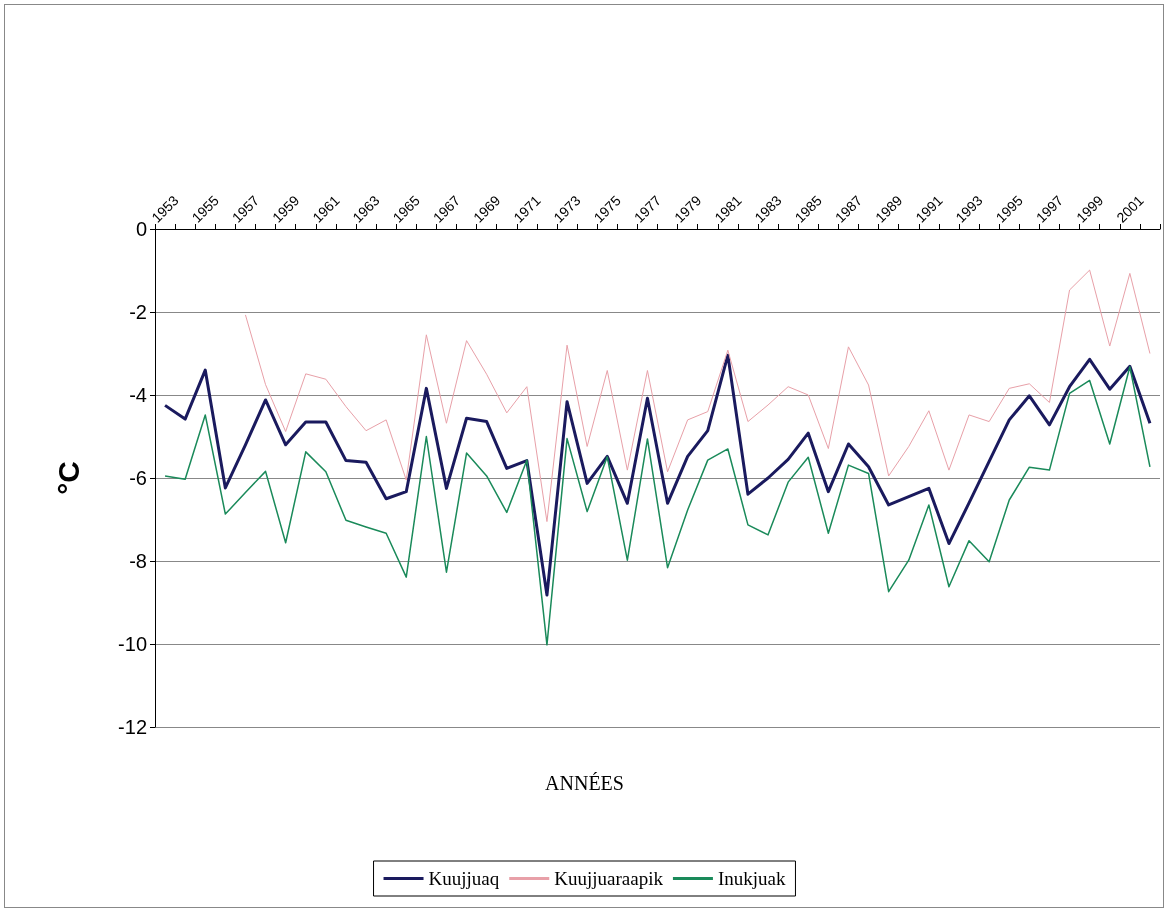  Describe the element at coordinates (584, 783) in the screenshot. I see `x-axis-title: ANNÉES` at that location.